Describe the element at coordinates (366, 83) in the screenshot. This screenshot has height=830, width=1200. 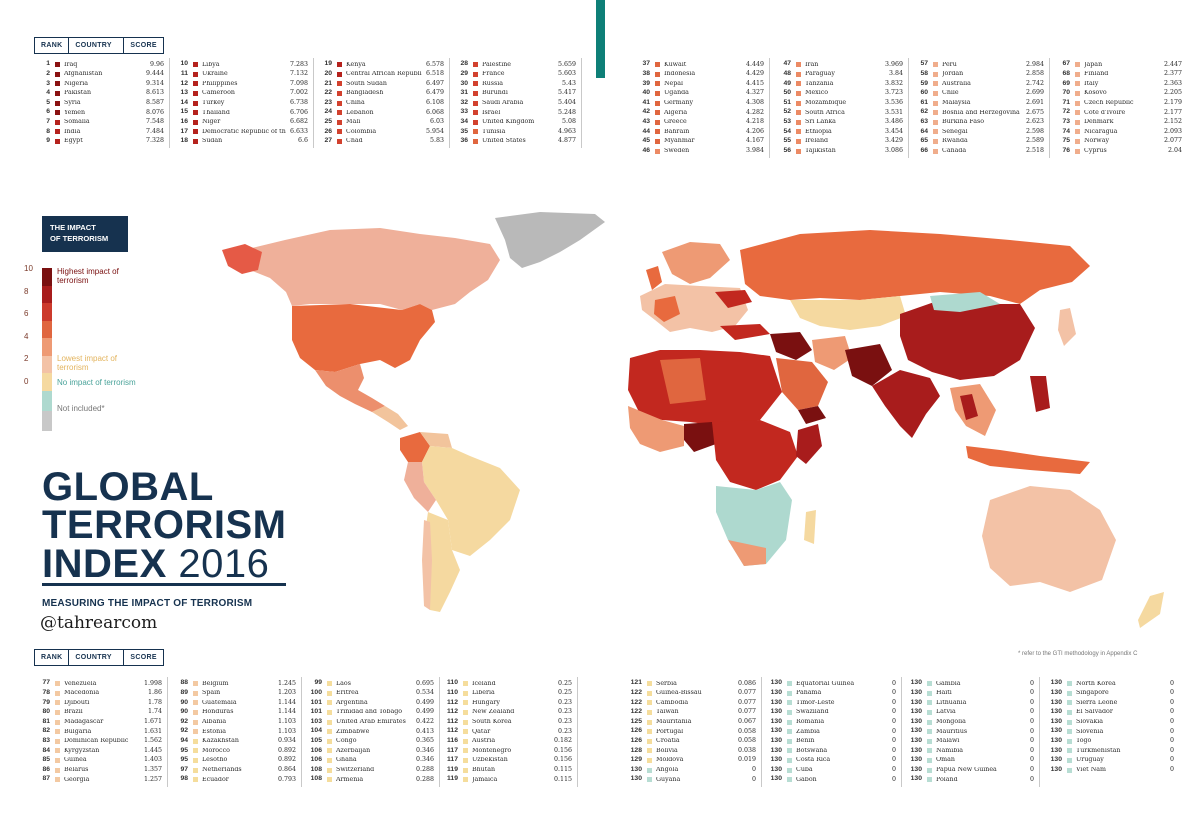
I see `country-cell: South Sudan` at that location.